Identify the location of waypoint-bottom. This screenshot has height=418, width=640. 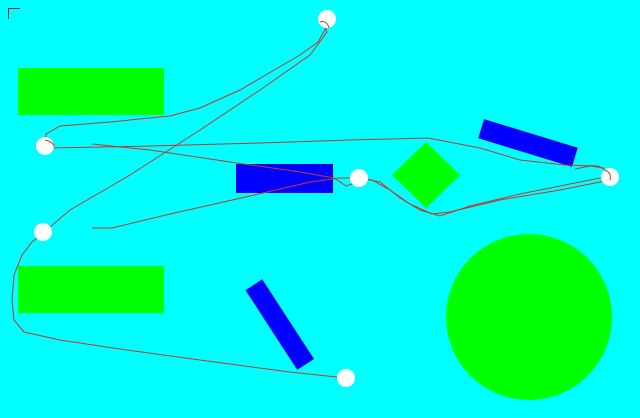
(346, 378).